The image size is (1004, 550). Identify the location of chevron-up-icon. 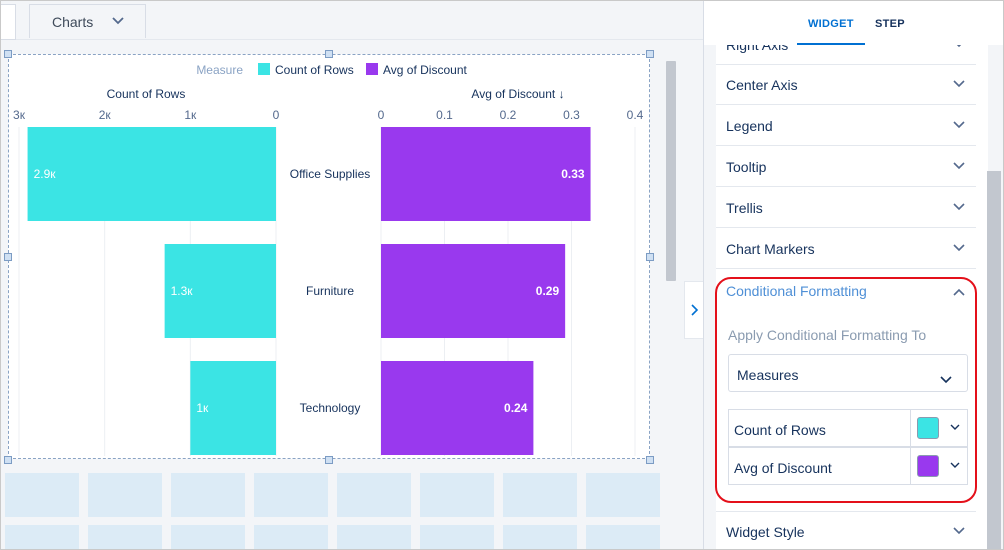
(959, 292).